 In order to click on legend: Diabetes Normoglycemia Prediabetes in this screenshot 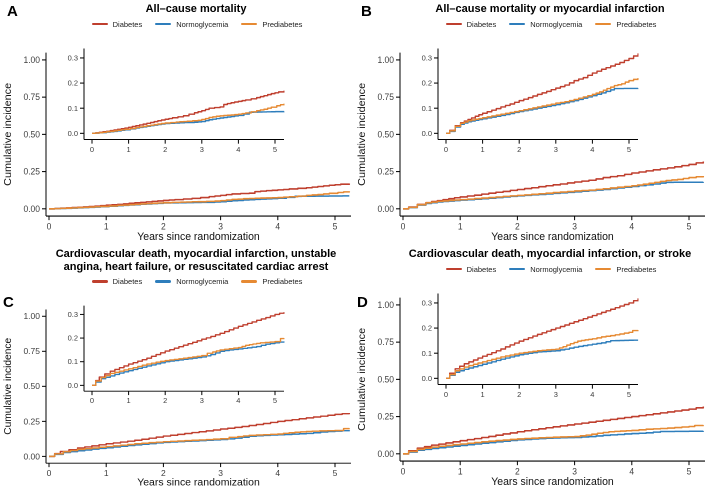, I will do `click(197, 24)`.